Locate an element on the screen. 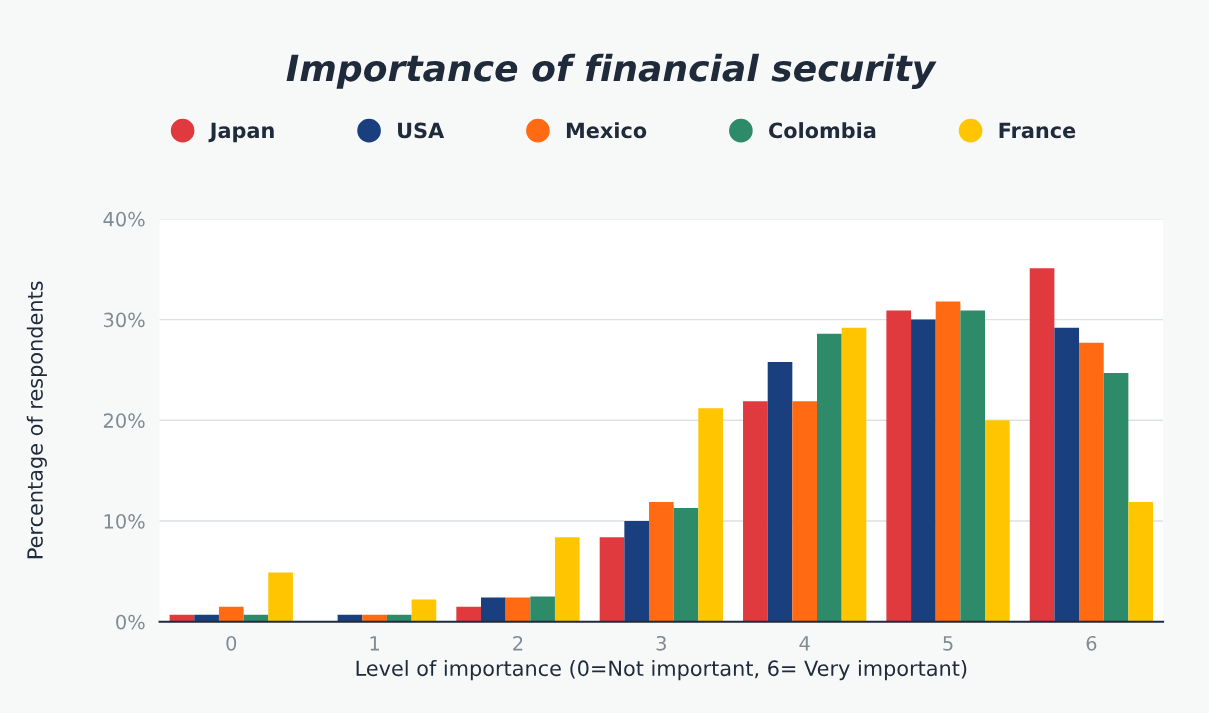 This screenshot has width=1209, height=713. legend-label: Colombia is located at coordinates (822, 130).